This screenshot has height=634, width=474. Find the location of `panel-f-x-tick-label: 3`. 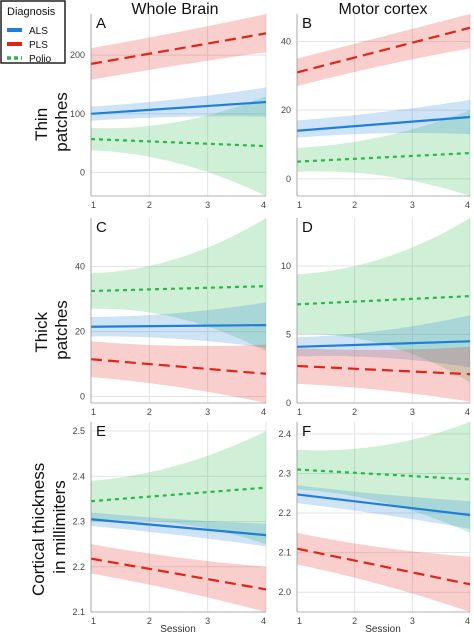

panel-f-x-tick-label: 3 is located at coordinates (412, 621).